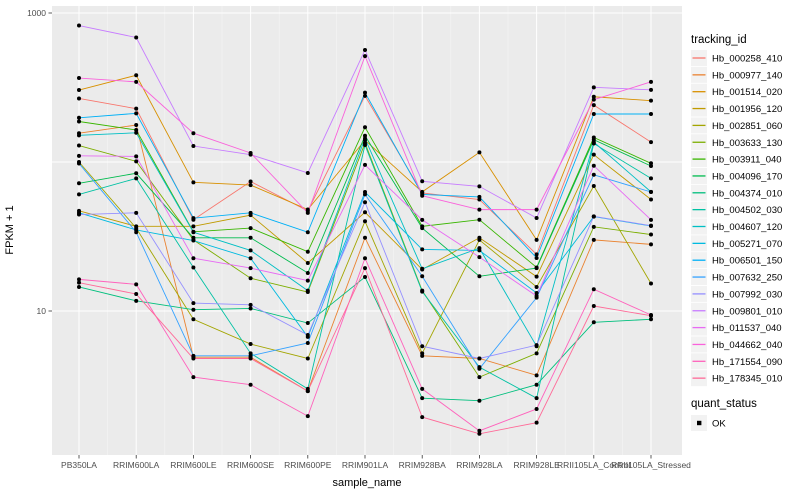 The height and width of the screenshot is (500, 800). What do you see at coordinates (747, 75) in the screenshot?
I see `legend-label-Hb_000977_140: Hb_000977_140` at bounding box center [747, 75].